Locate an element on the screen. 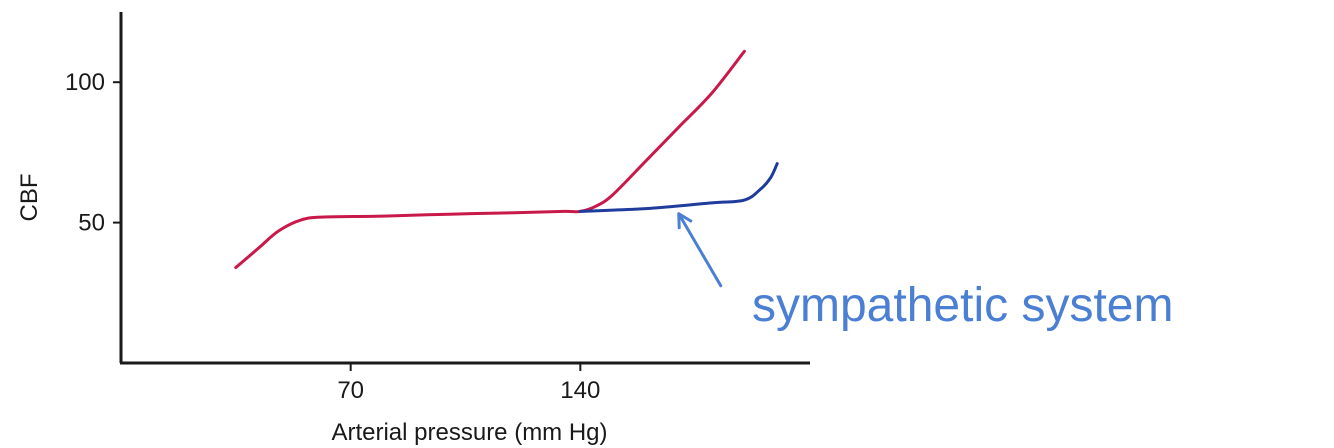  y-axis-label: CBF is located at coordinates (29, 198).